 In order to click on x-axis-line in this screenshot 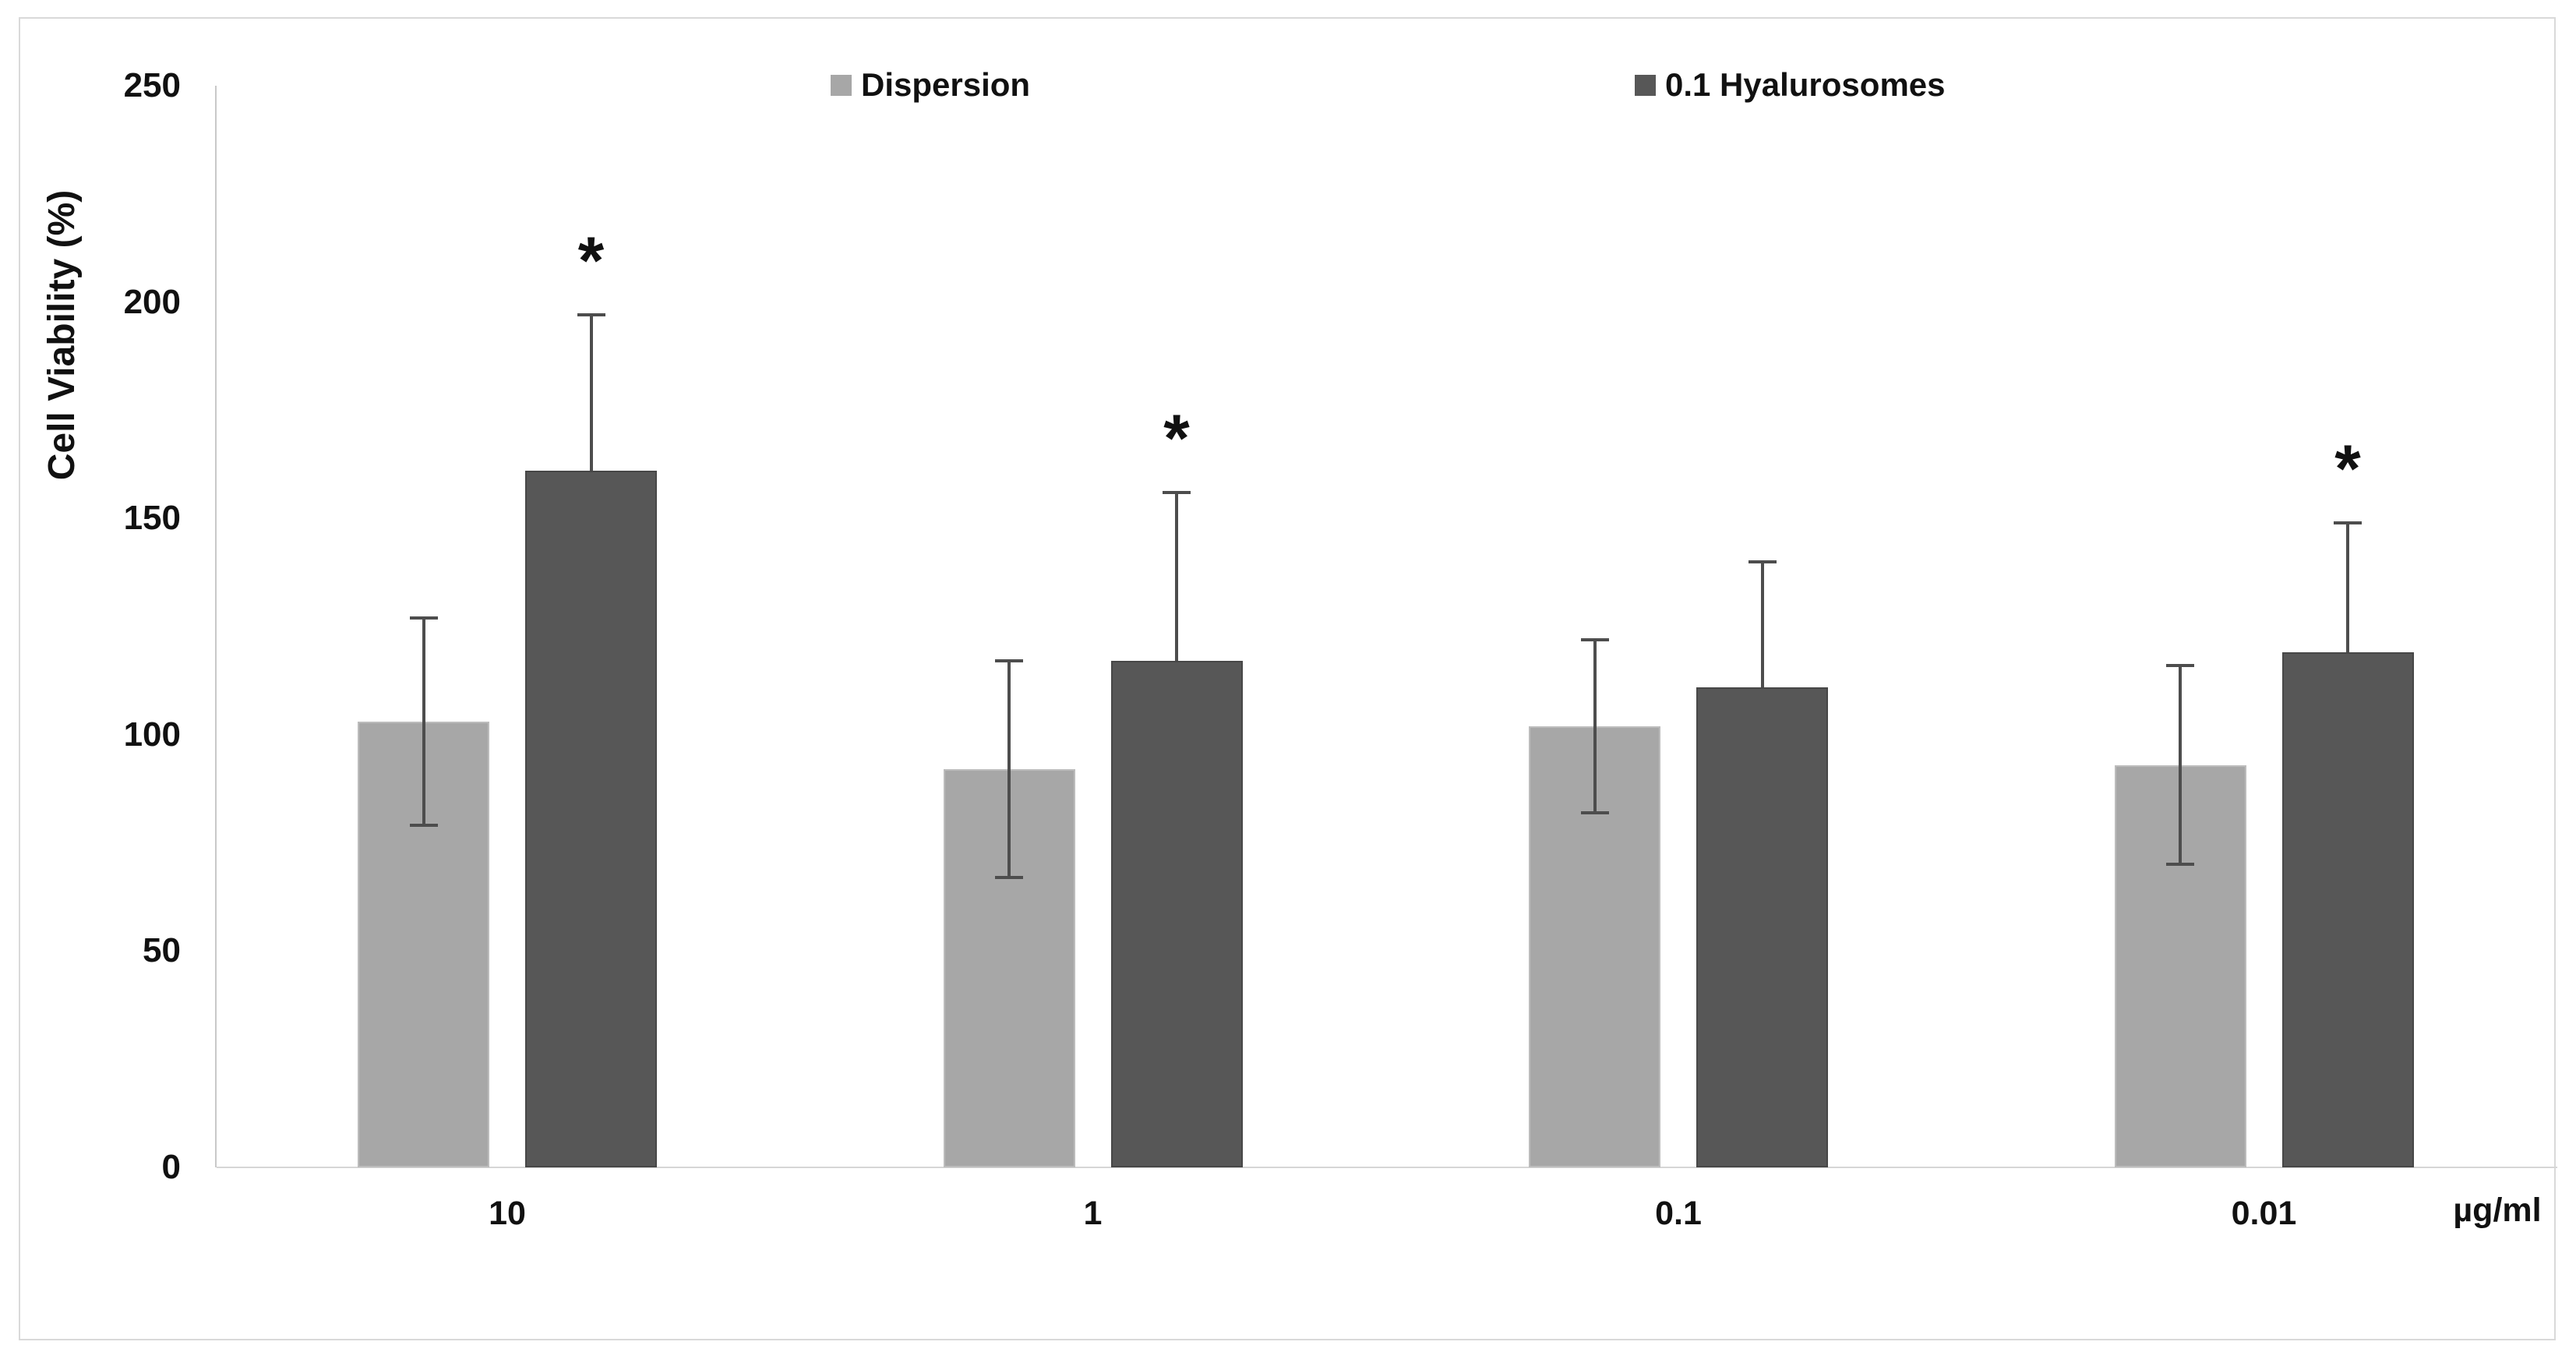, I will do `click(1387, 1167)`.